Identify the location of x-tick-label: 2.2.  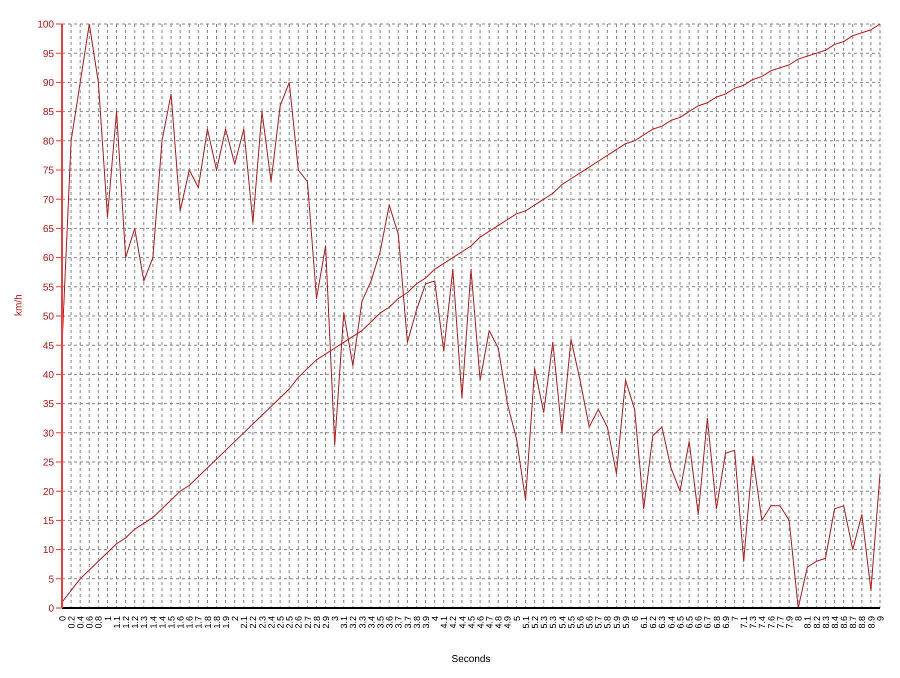
(253, 622).